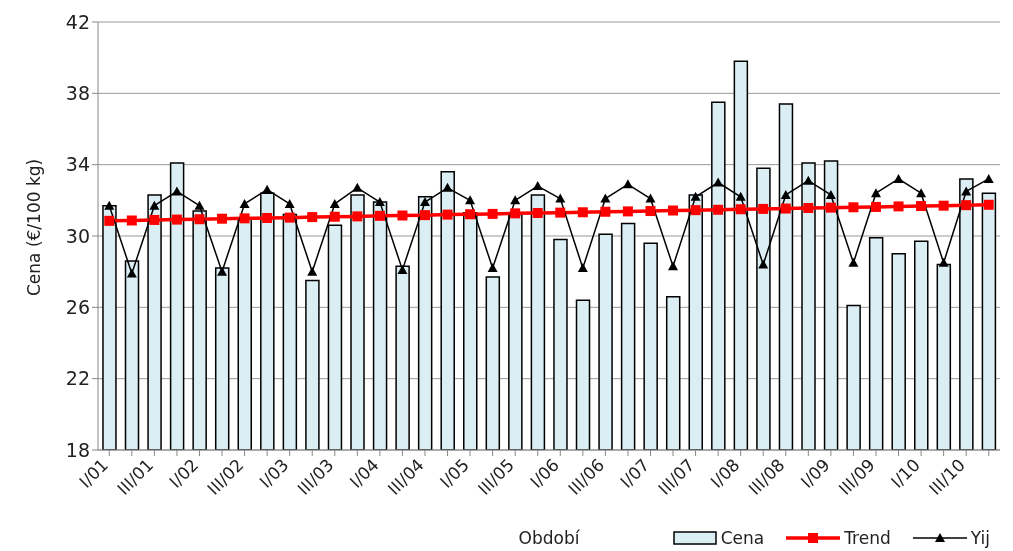 The image size is (1013, 551). I want to click on y-tick-label: 34, so click(77, 164).